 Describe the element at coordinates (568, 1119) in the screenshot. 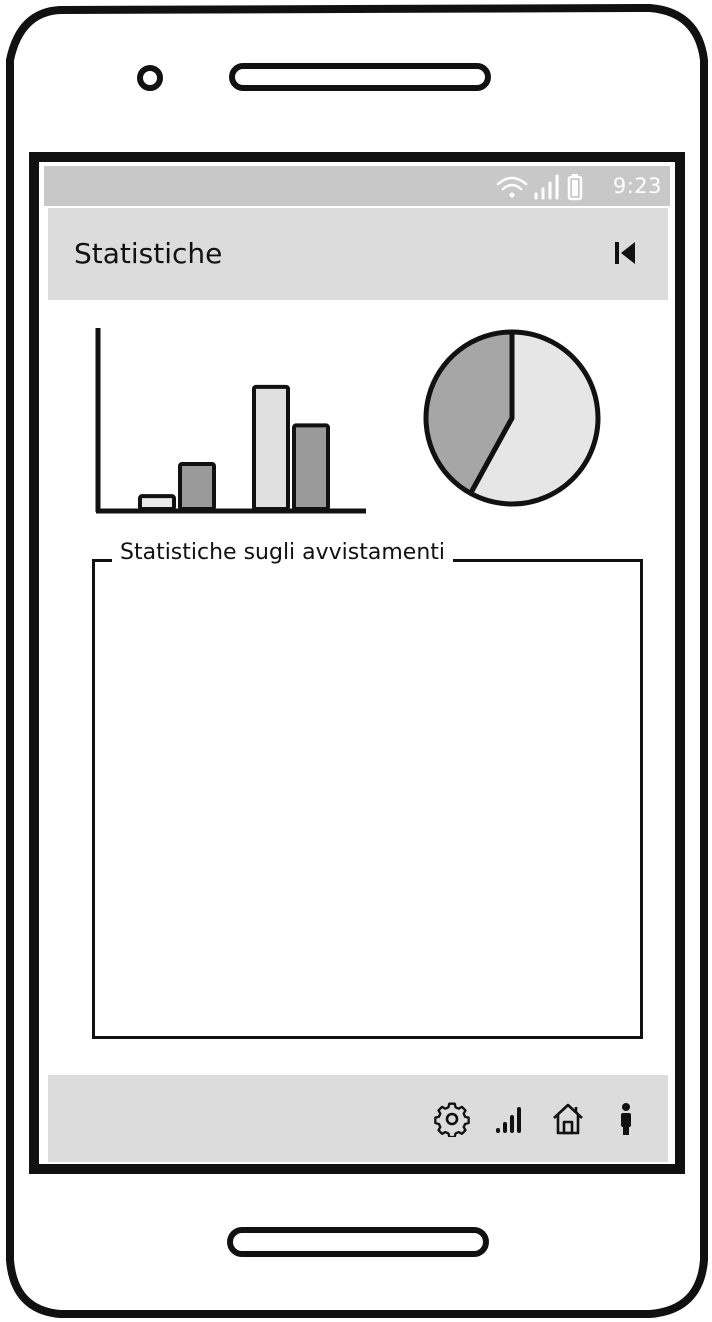

I see `home-icon` at that location.